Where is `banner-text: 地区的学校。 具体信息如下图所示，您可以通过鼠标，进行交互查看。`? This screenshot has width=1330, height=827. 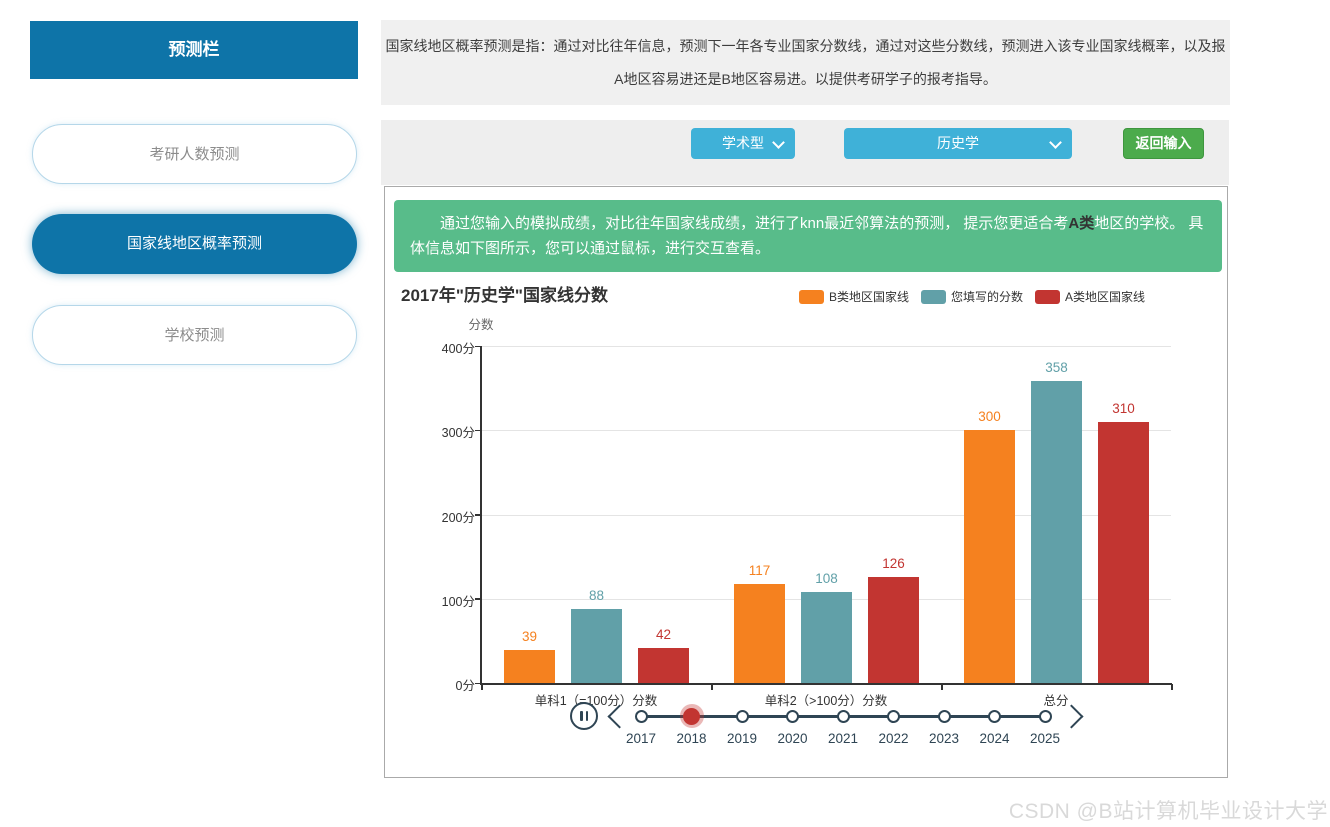
banner-text: 地区的学校。 具体信息如下图所示，您可以通过鼠标，进行交互查看。 is located at coordinates (807, 236).